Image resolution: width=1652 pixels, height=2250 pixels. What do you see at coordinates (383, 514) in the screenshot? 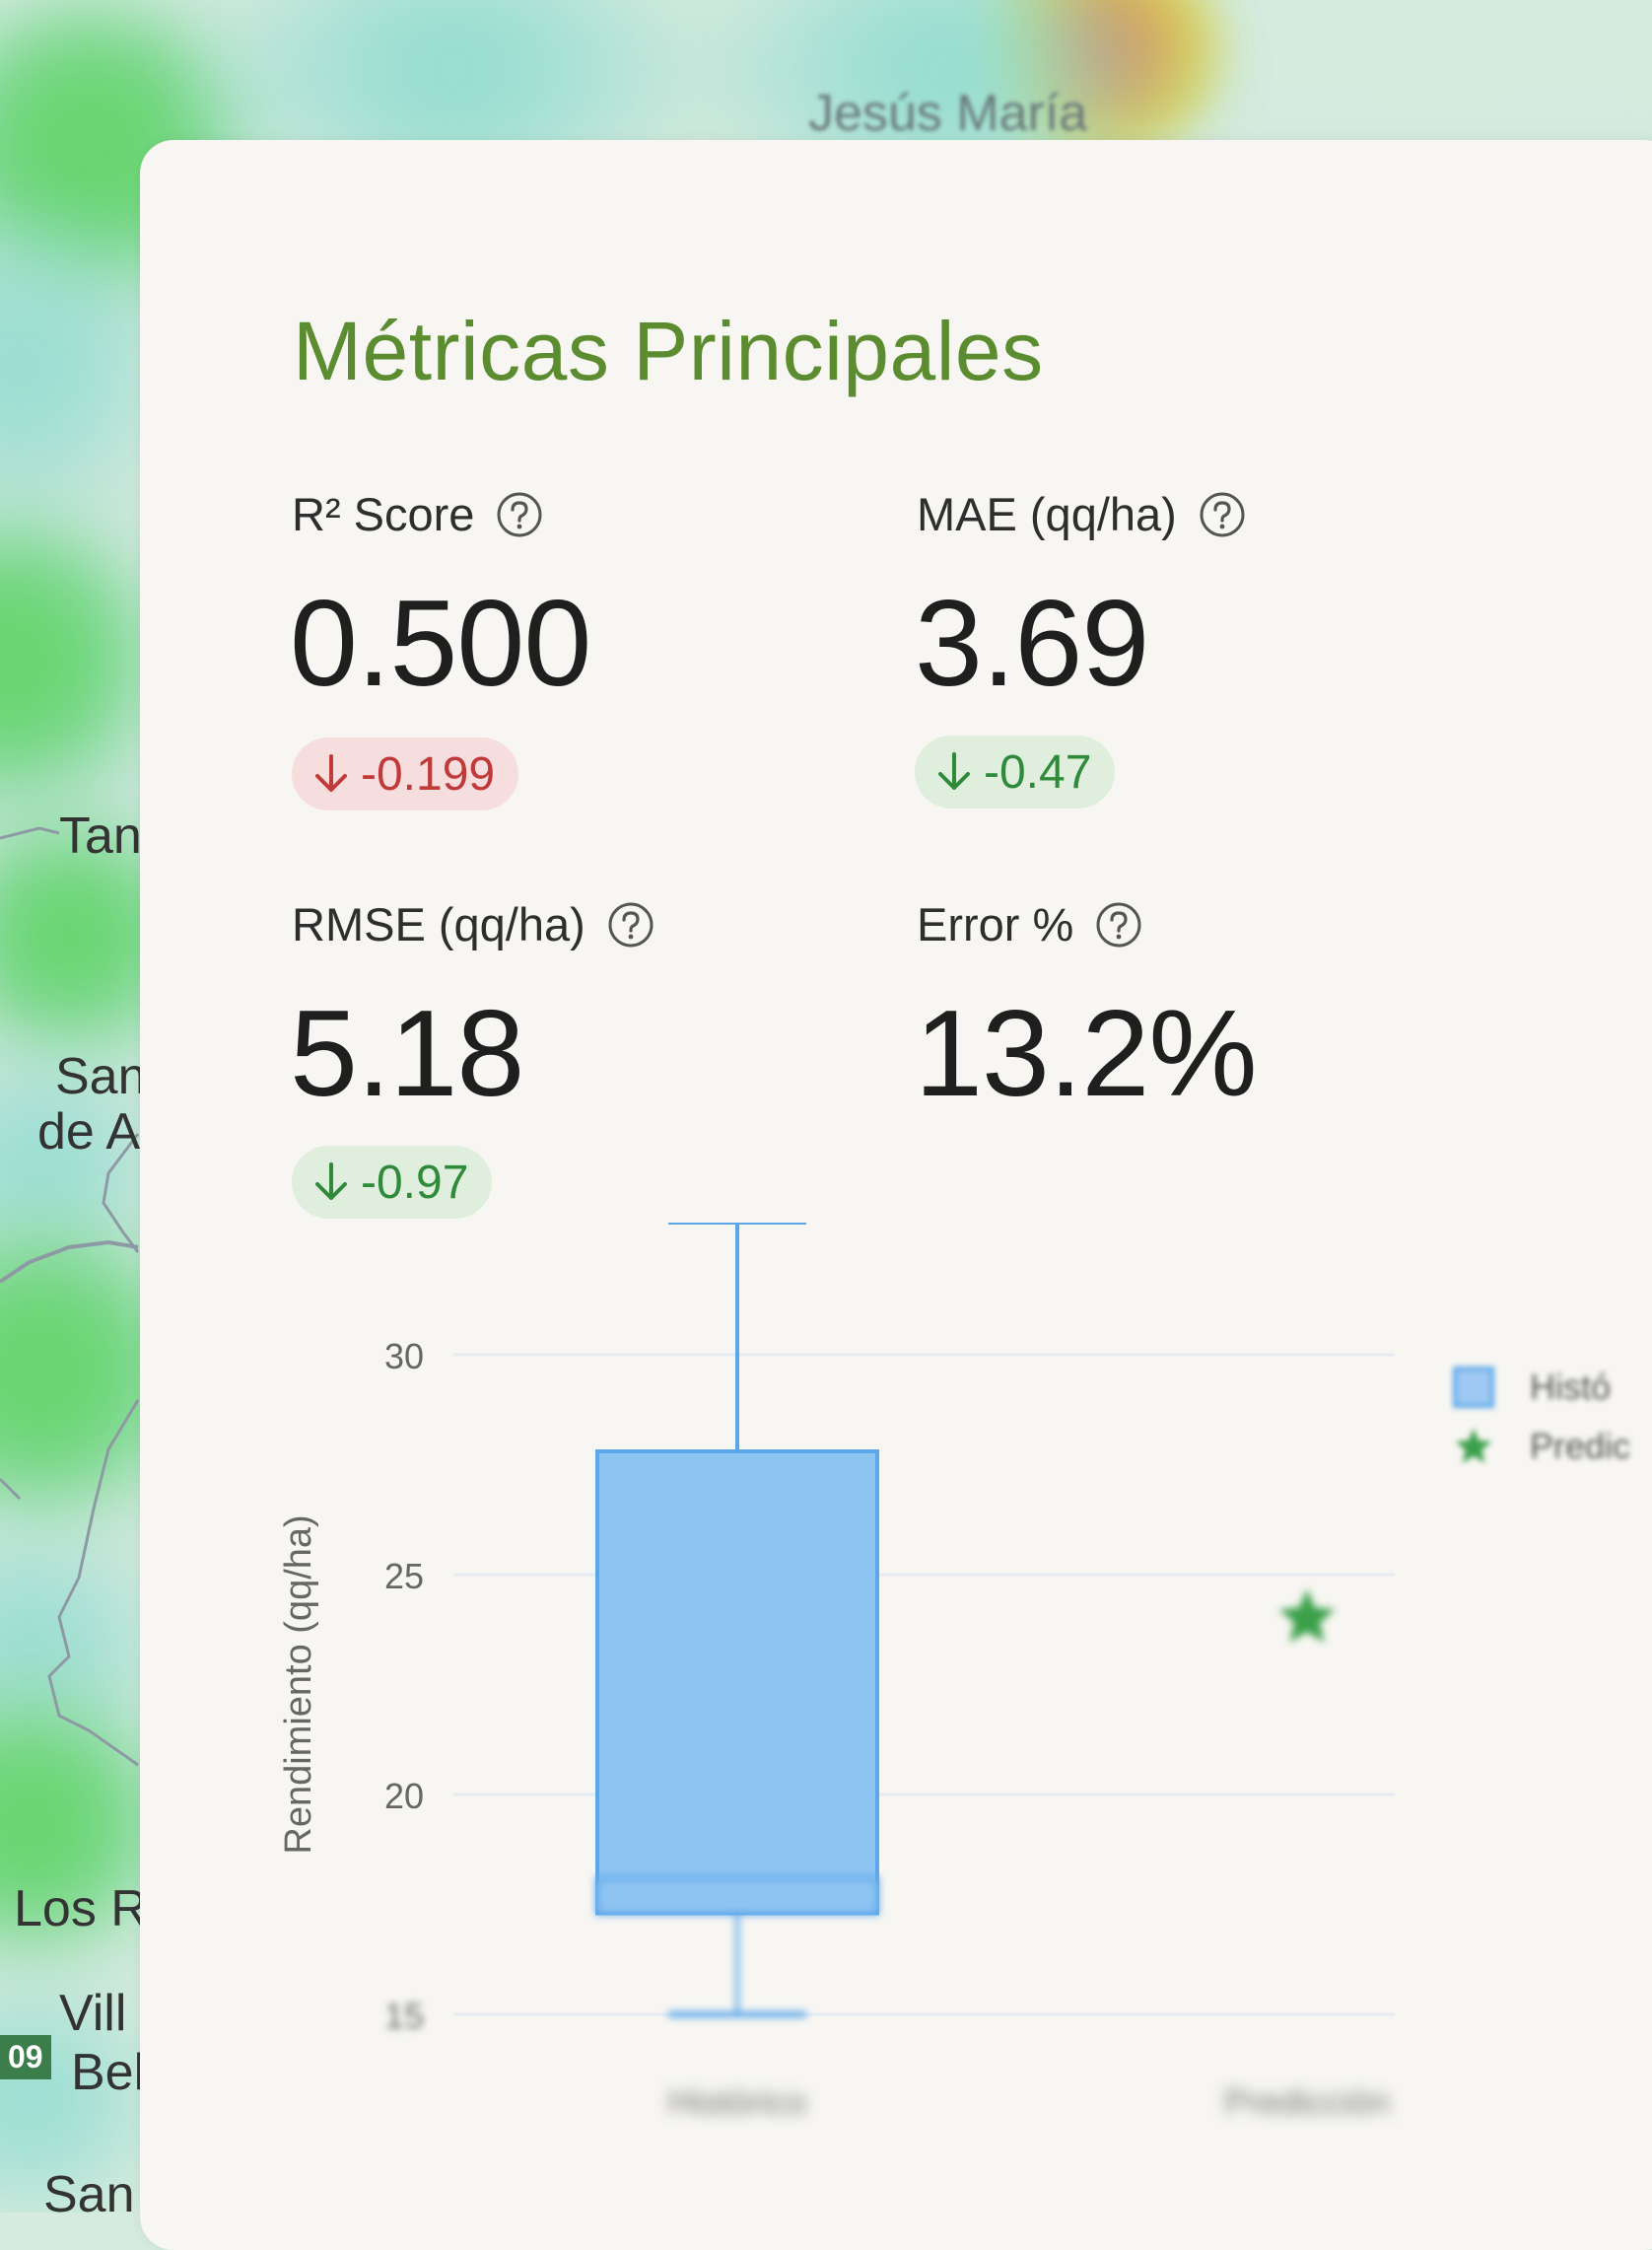
I see `metric-label-text: R² Score` at bounding box center [383, 514].